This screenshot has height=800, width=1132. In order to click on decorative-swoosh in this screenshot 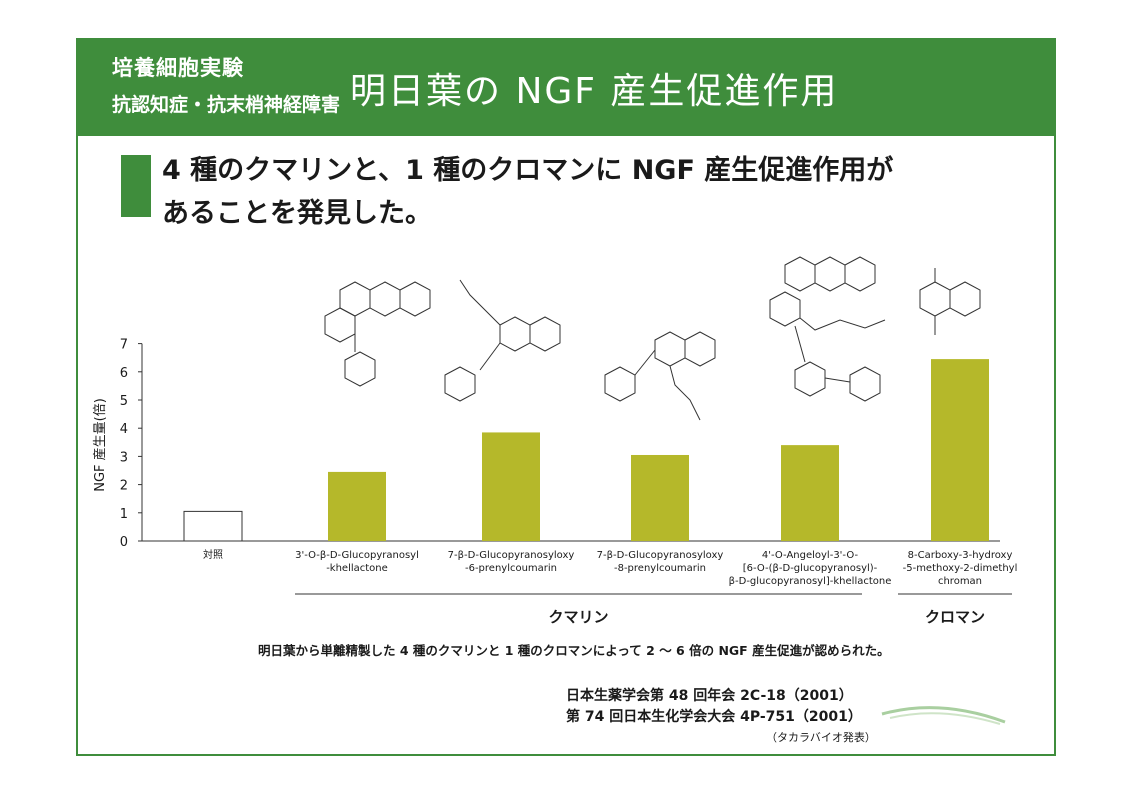, I will do `click(943, 715)`.